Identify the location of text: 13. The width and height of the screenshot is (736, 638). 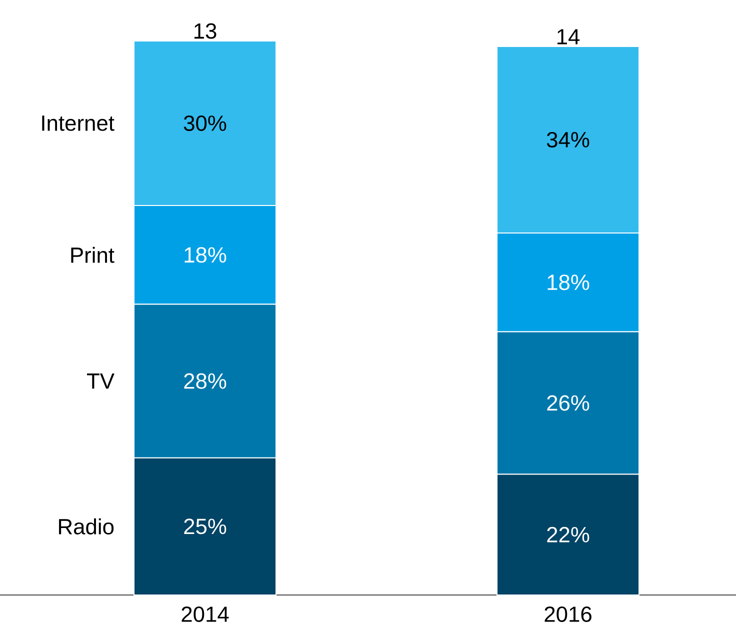
(205, 31).